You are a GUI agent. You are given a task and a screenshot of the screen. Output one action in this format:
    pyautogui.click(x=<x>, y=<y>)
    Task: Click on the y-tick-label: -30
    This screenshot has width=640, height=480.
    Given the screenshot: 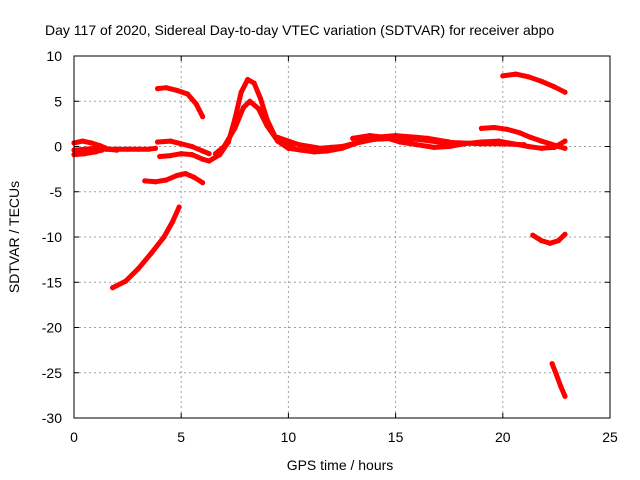 What is the action you would take?
    pyautogui.click(x=52, y=418)
    